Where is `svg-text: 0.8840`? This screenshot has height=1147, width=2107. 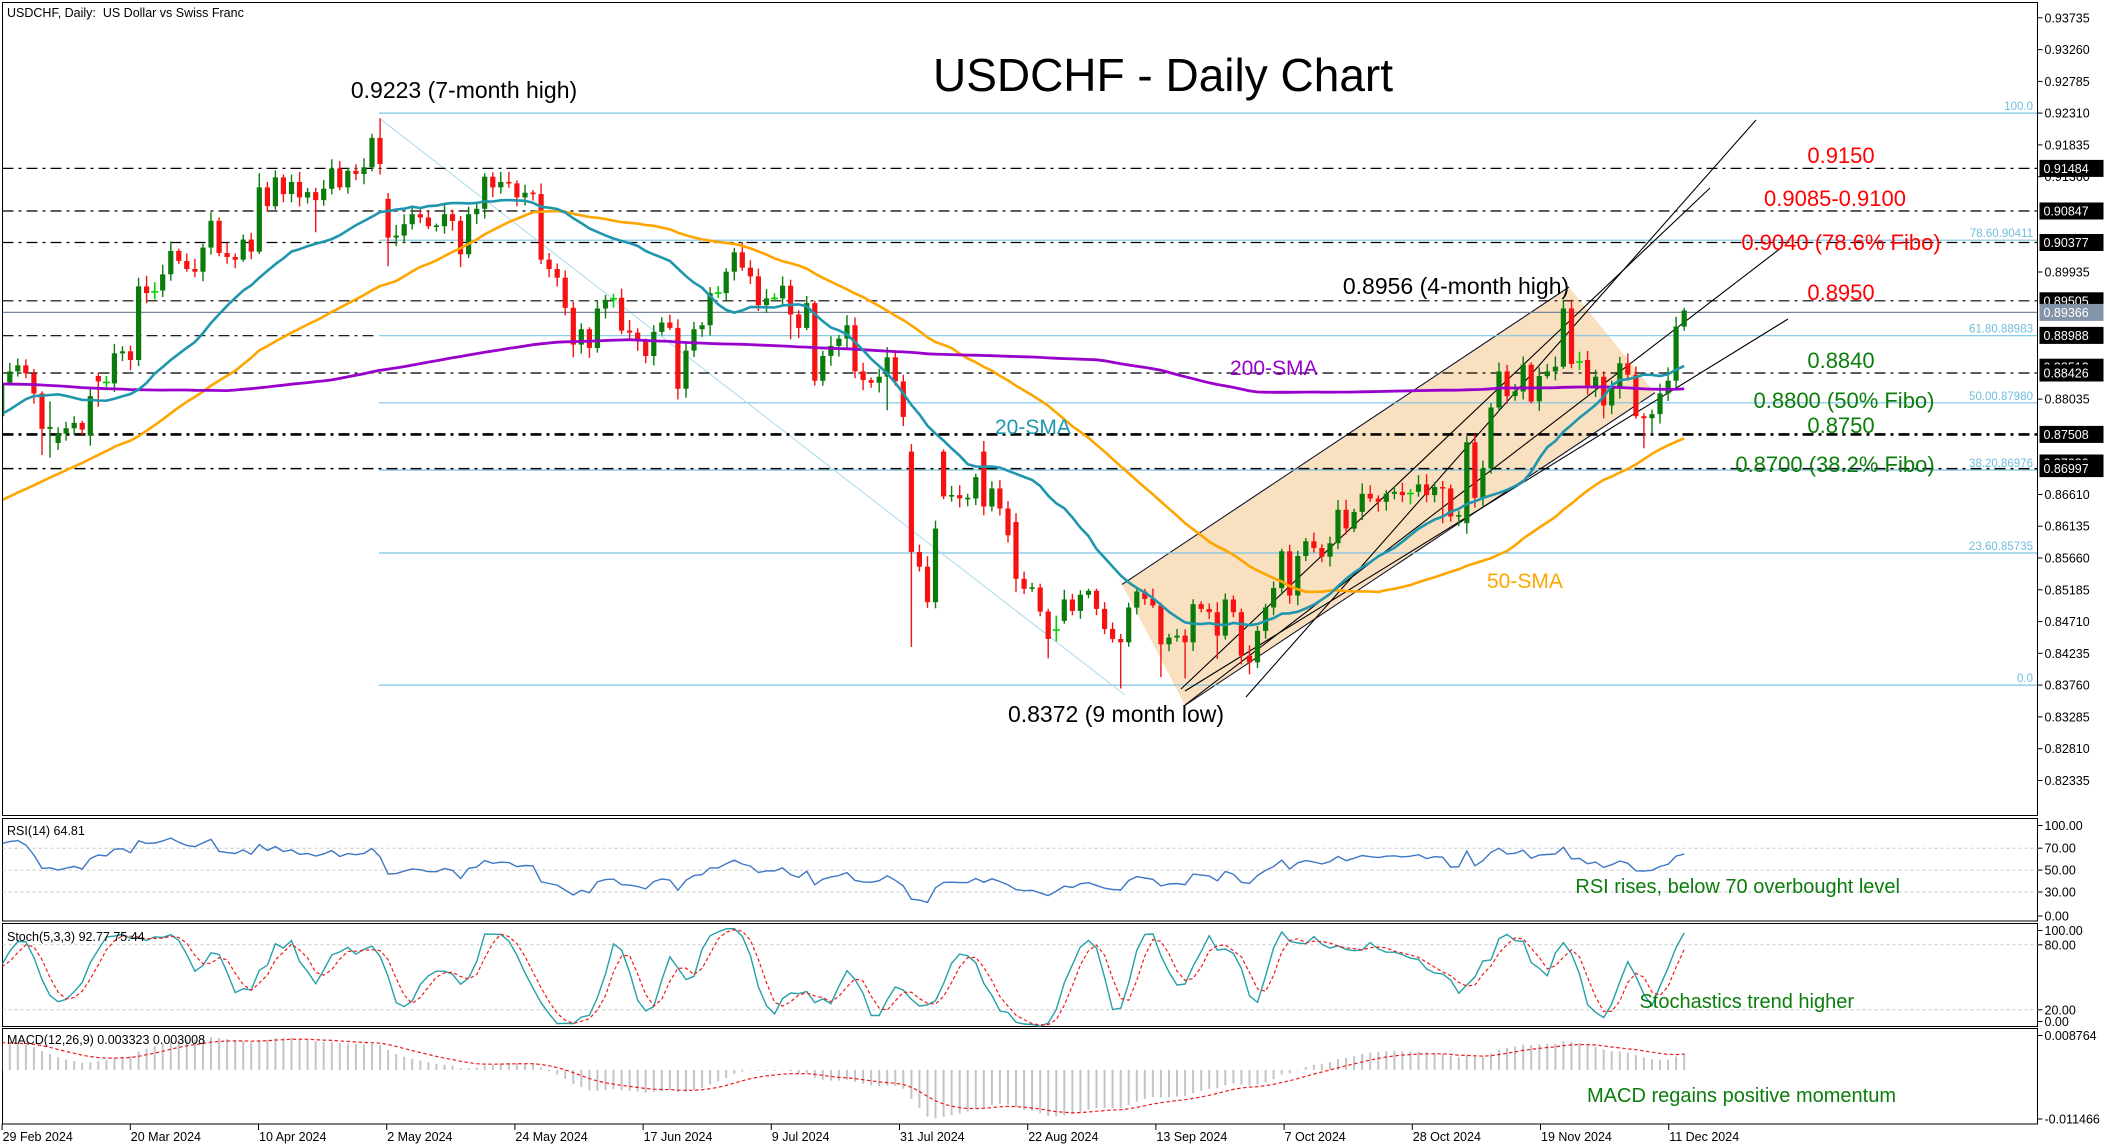
svg-text: 0.8840 is located at coordinates (1840, 360).